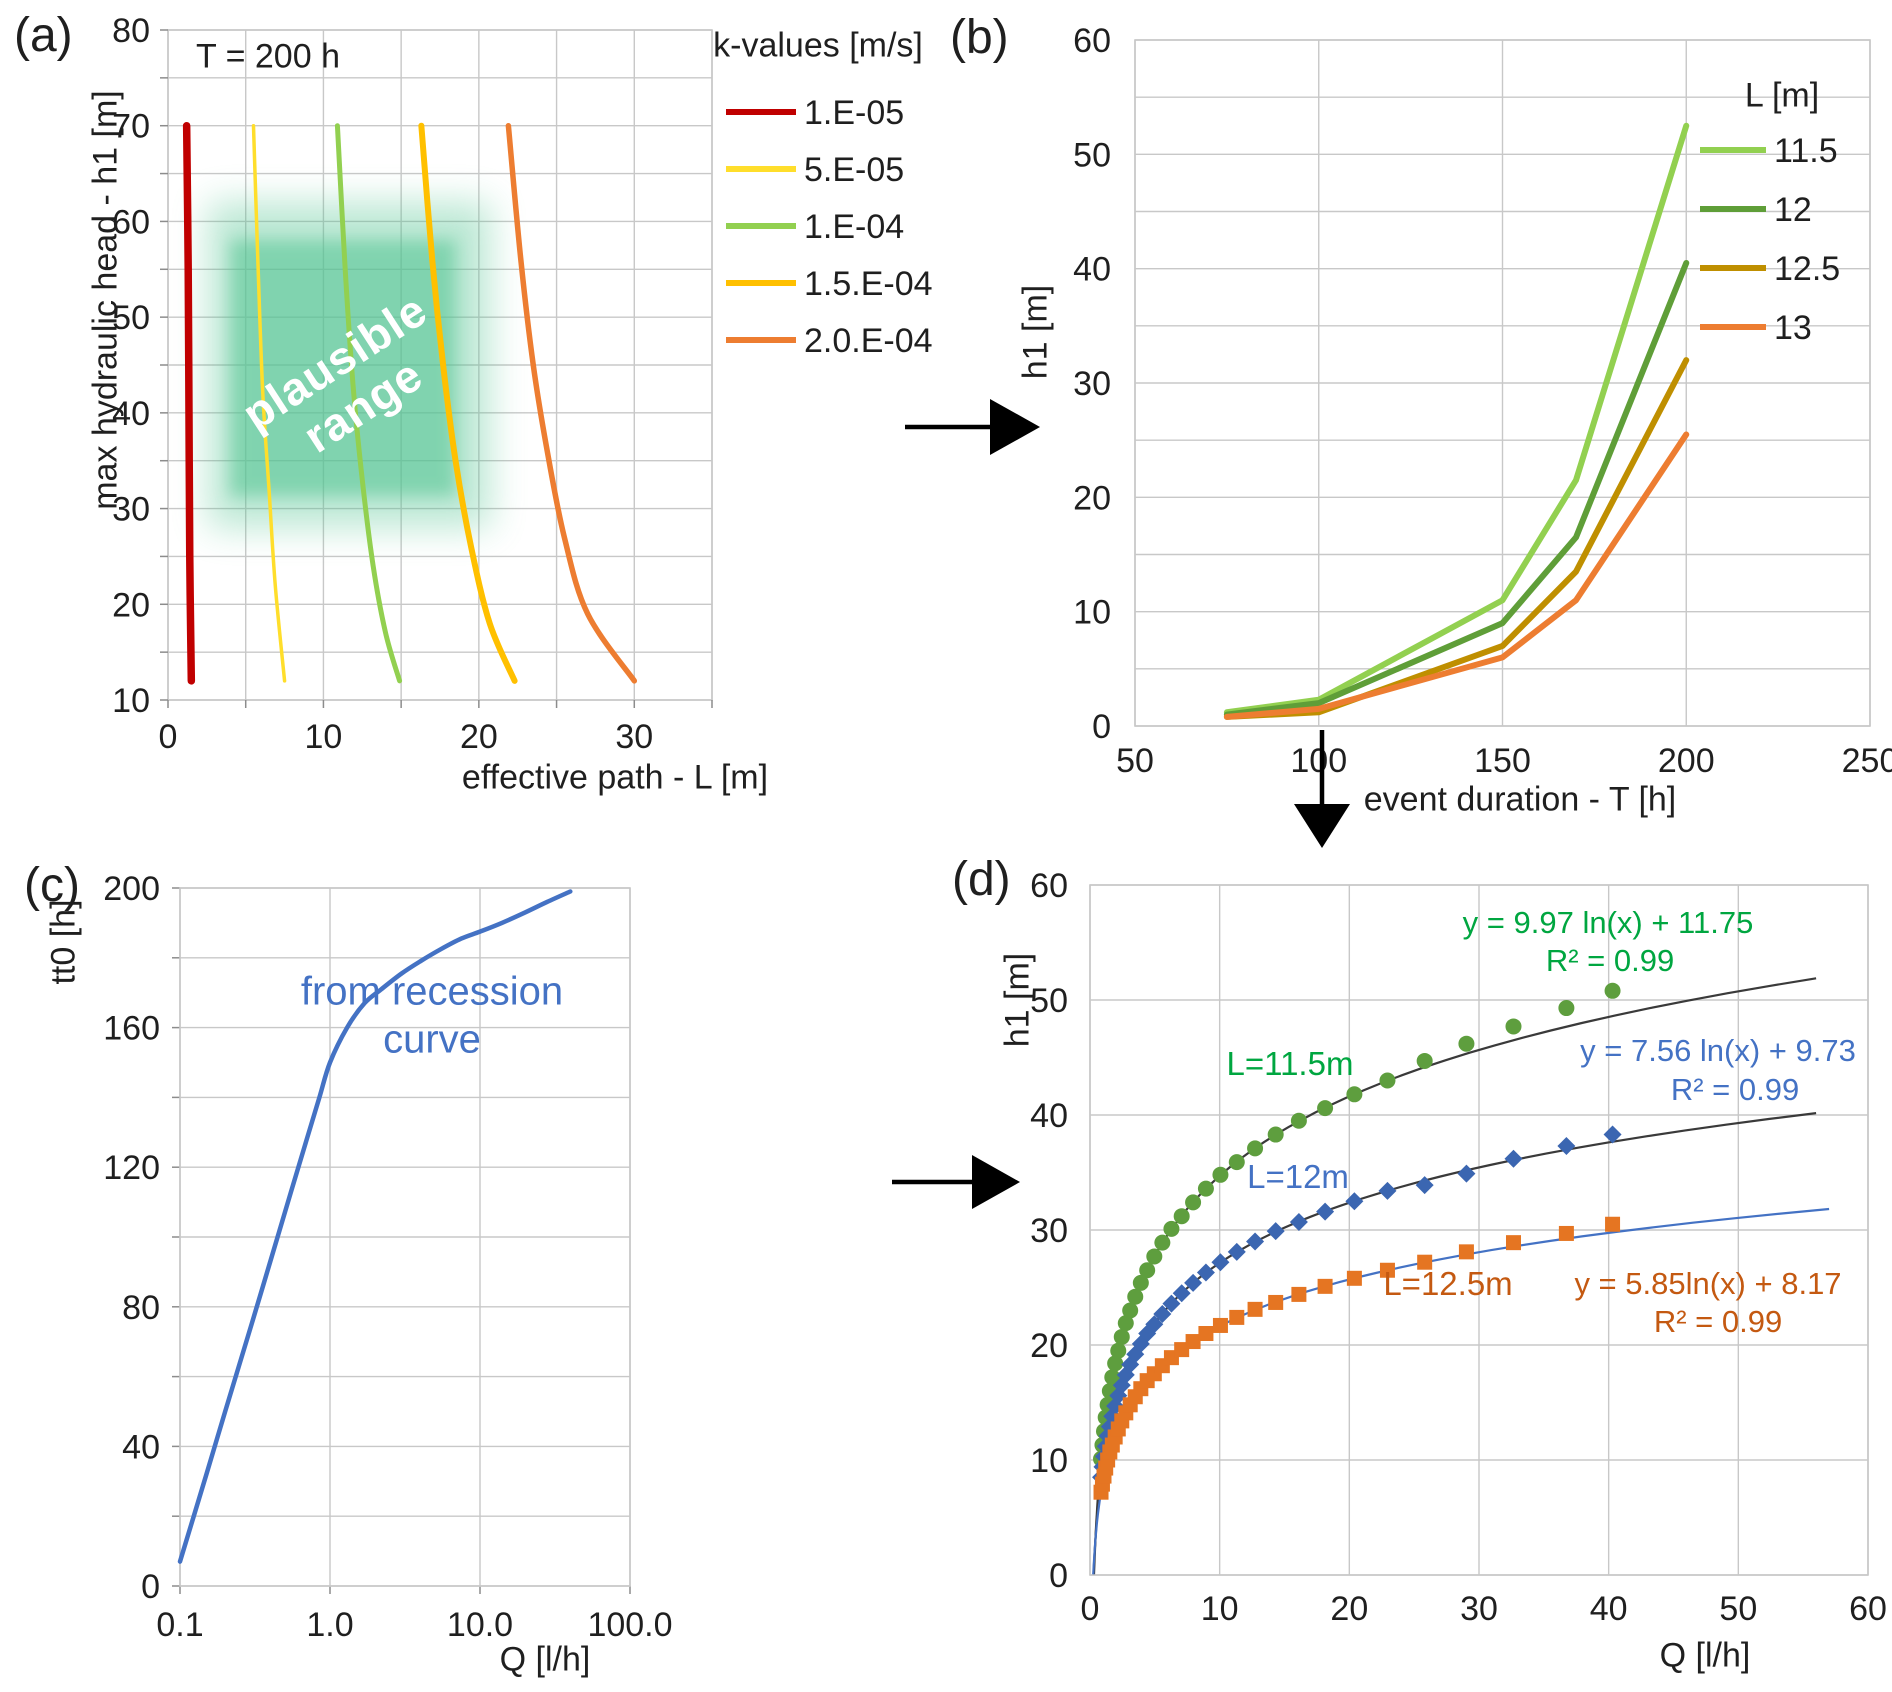 The image size is (1892, 1692). Describe the element at coordinates (432, 1039) in the screenshot. I see `recession-annotation-line2: curve` at that location.